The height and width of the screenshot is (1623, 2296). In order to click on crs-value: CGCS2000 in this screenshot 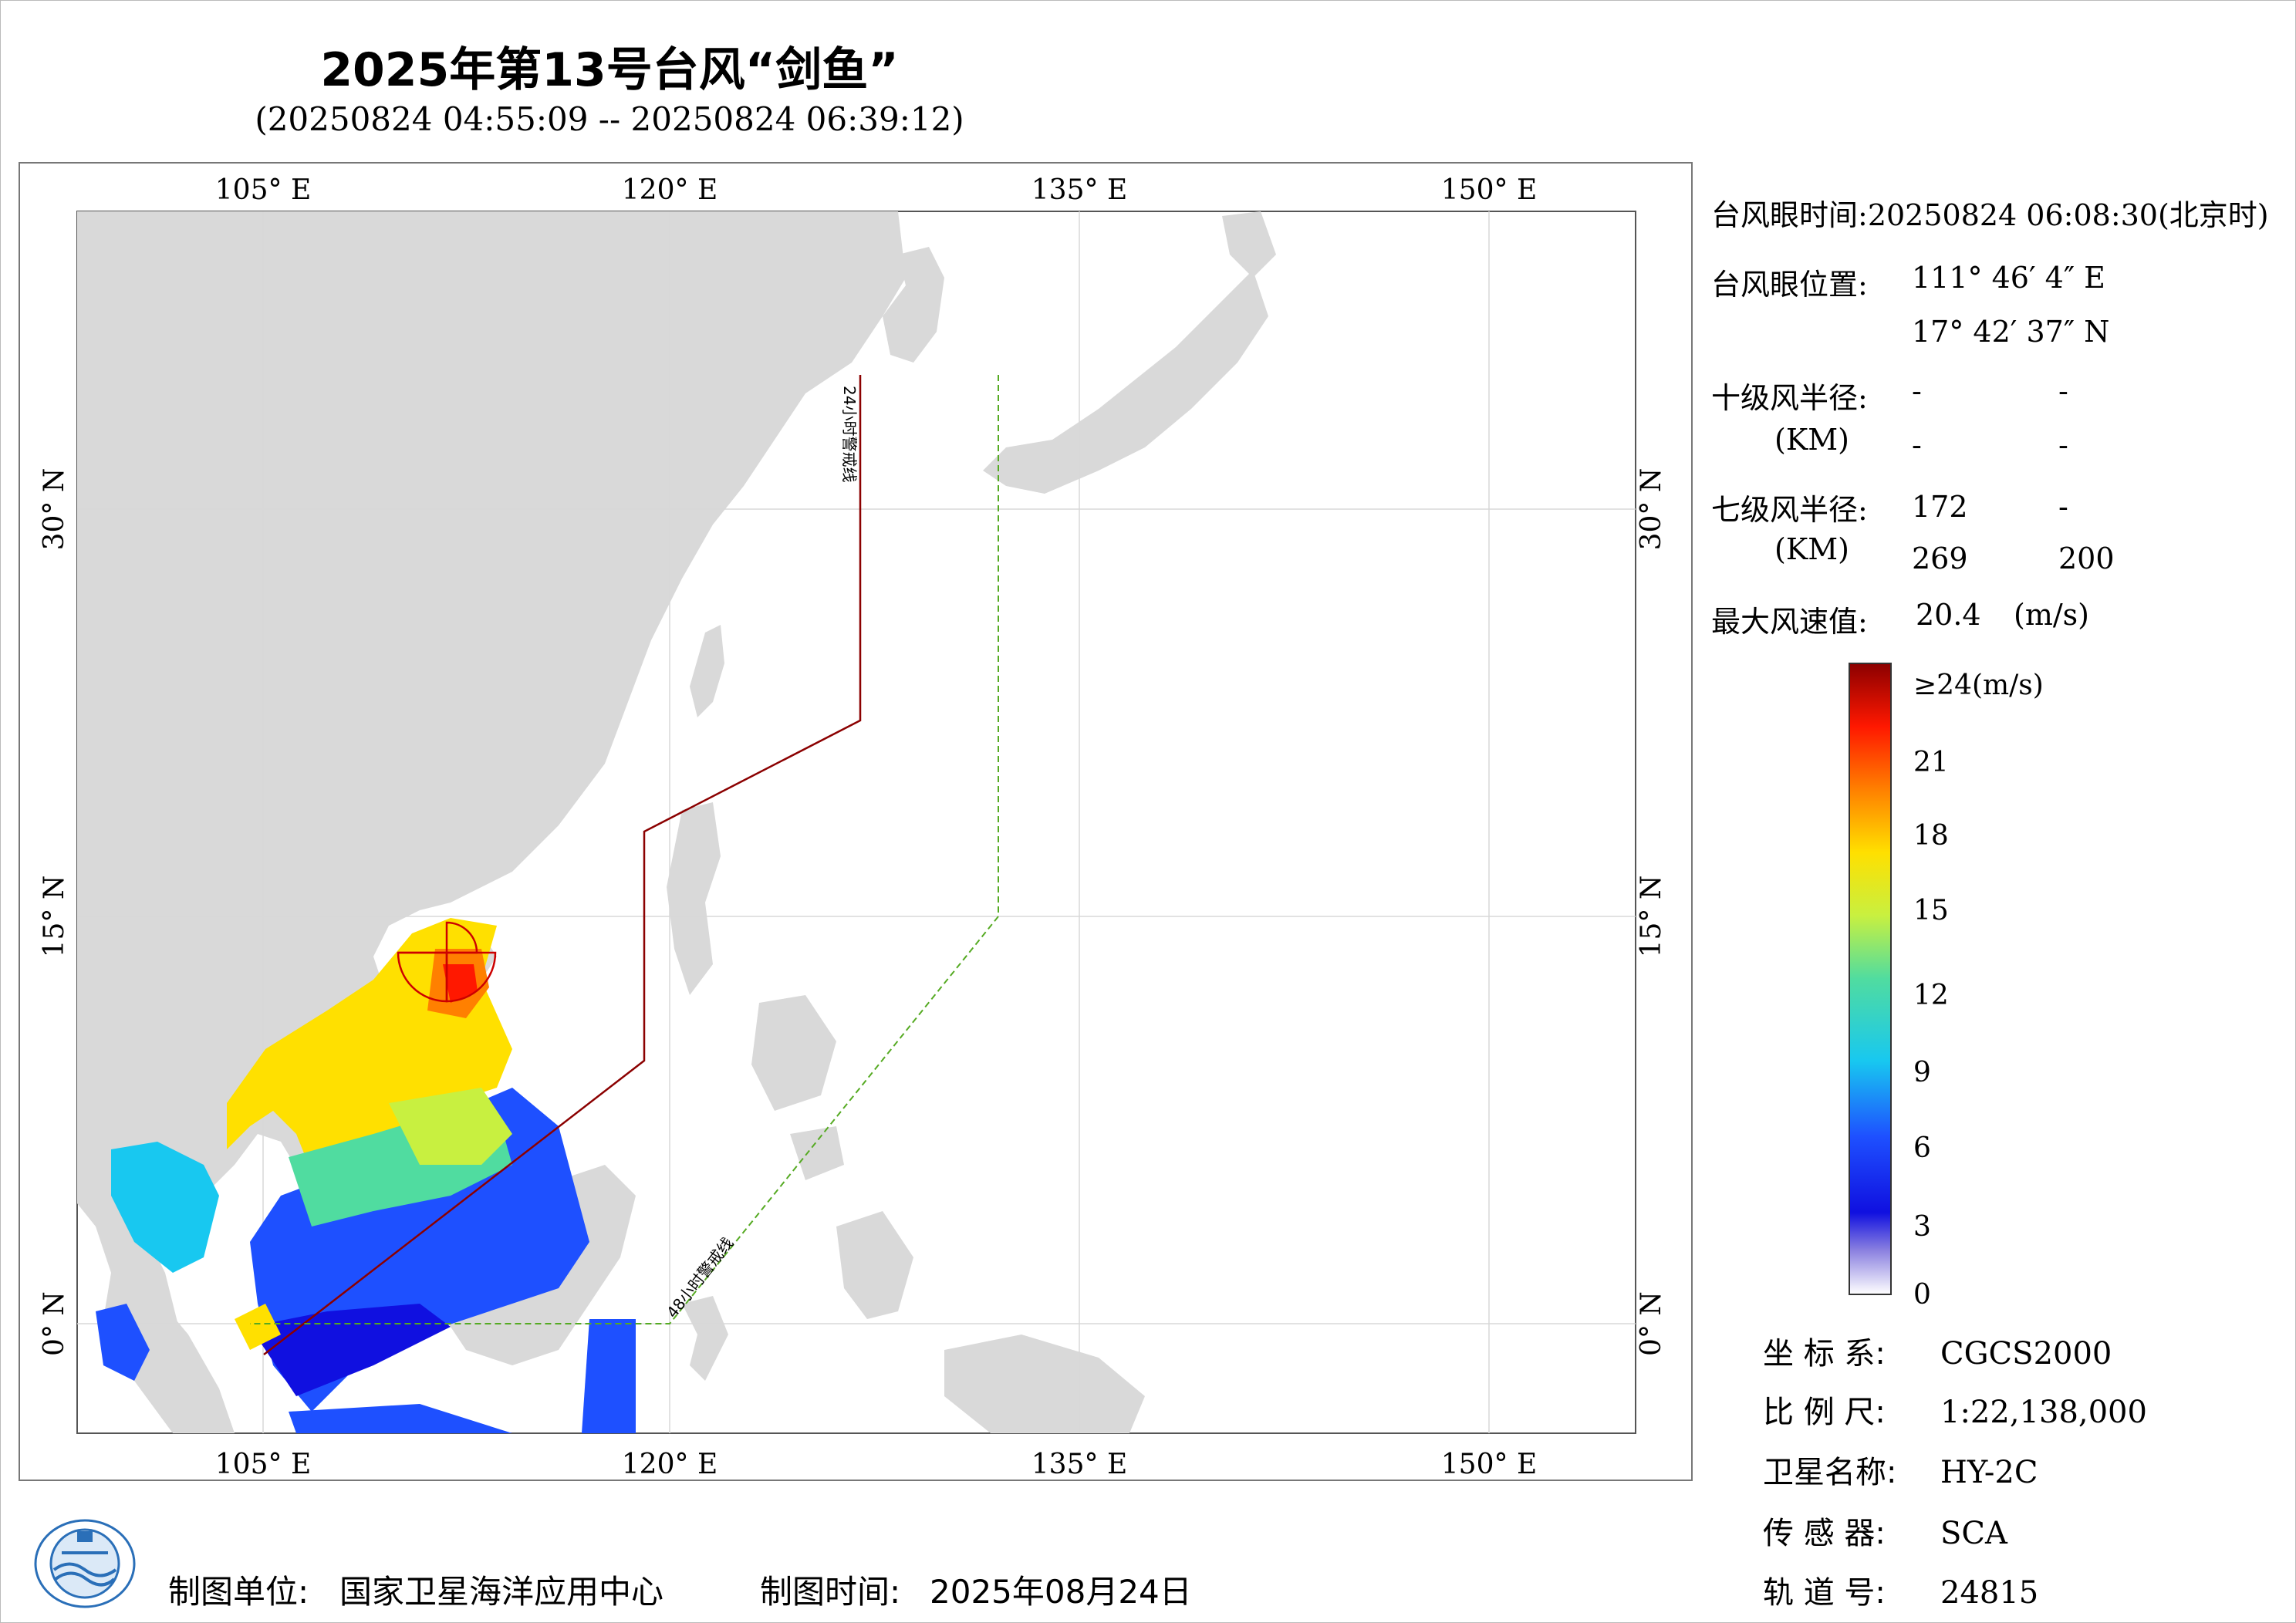, I will do `click(2026, 1354)`.